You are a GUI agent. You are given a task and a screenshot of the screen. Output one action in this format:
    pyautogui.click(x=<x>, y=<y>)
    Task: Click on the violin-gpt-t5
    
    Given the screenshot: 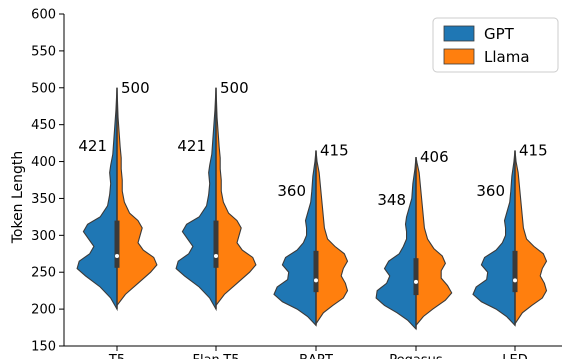 What is the action you would take?
    pyautogui.click(x=97, y=199)
    